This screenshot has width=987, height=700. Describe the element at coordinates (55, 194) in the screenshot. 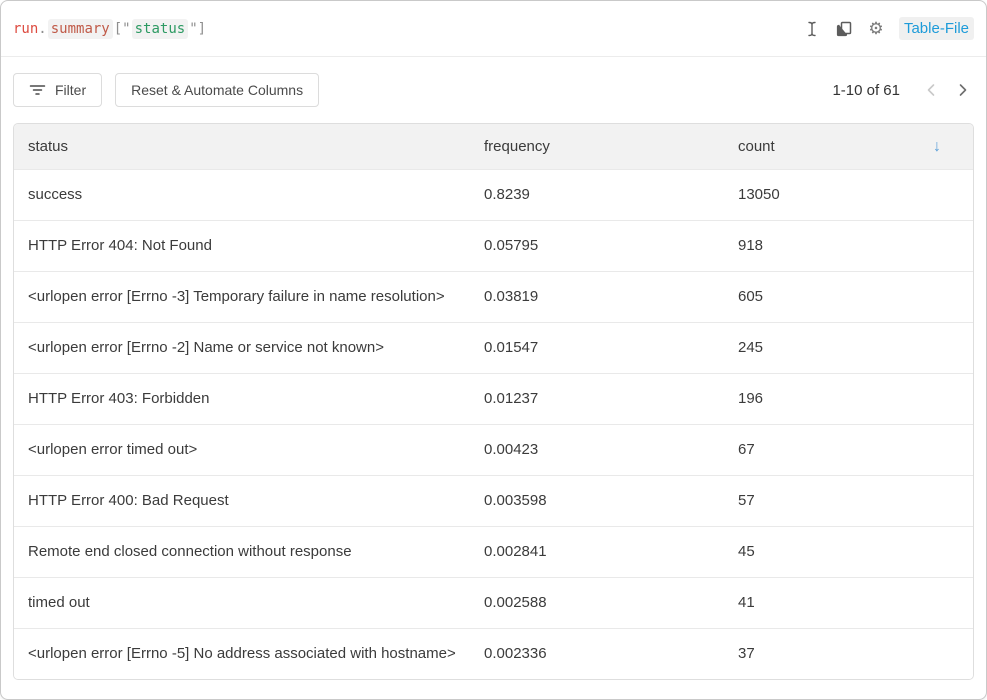

I see `cell-status: success` at that location.